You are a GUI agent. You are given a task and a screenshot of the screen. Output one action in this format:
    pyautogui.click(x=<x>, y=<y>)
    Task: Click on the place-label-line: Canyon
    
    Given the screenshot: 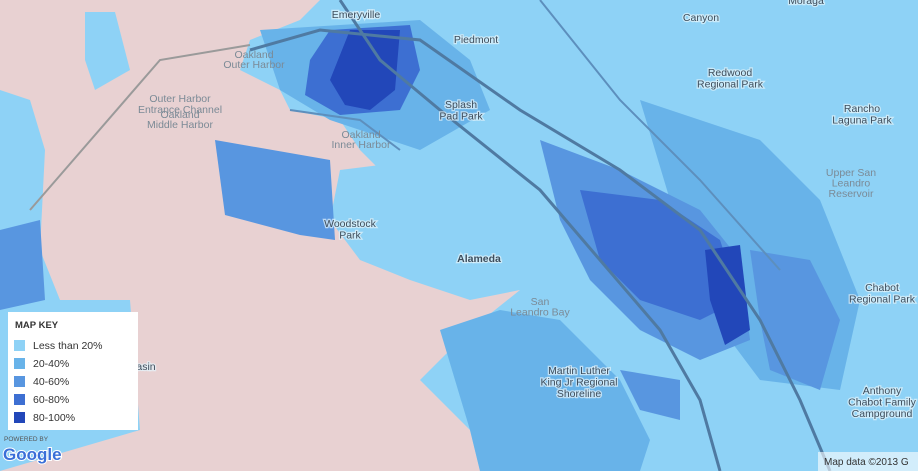 What is the action you would take?
    pyautogui.click(x=701, y=18)
    